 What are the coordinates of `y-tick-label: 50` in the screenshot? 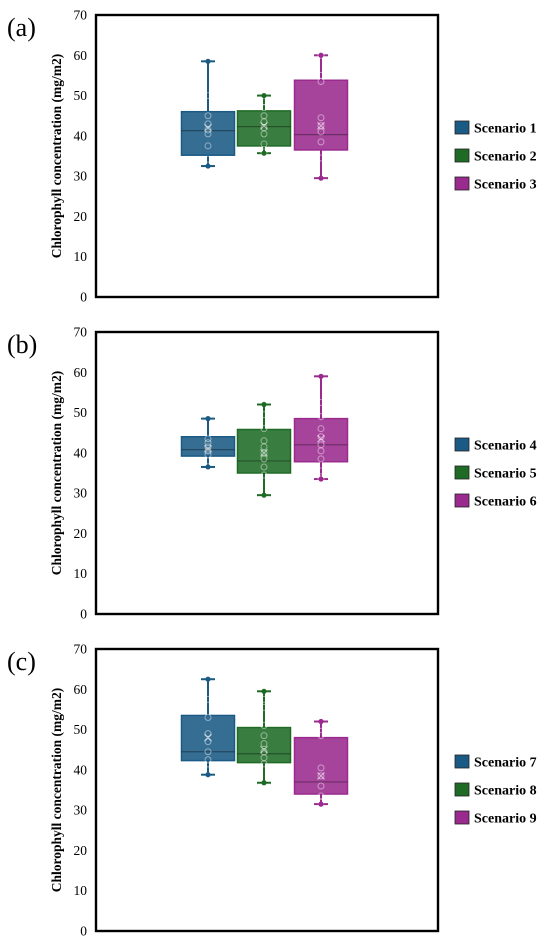 It's located at (81, 95).